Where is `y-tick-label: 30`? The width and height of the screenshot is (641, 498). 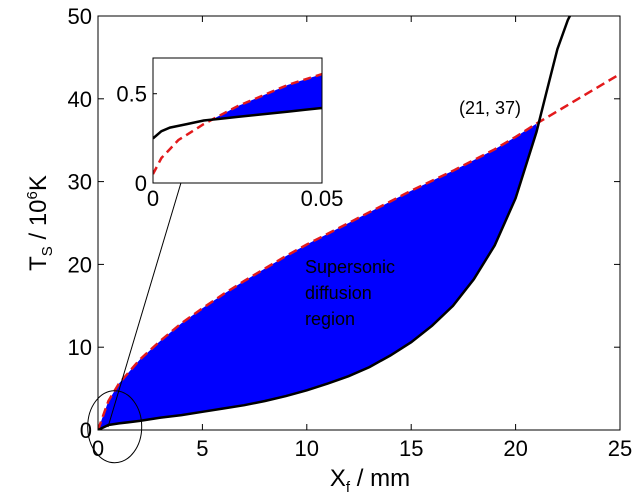
y-tick-label: 30 is located at coordinates (80, 182).